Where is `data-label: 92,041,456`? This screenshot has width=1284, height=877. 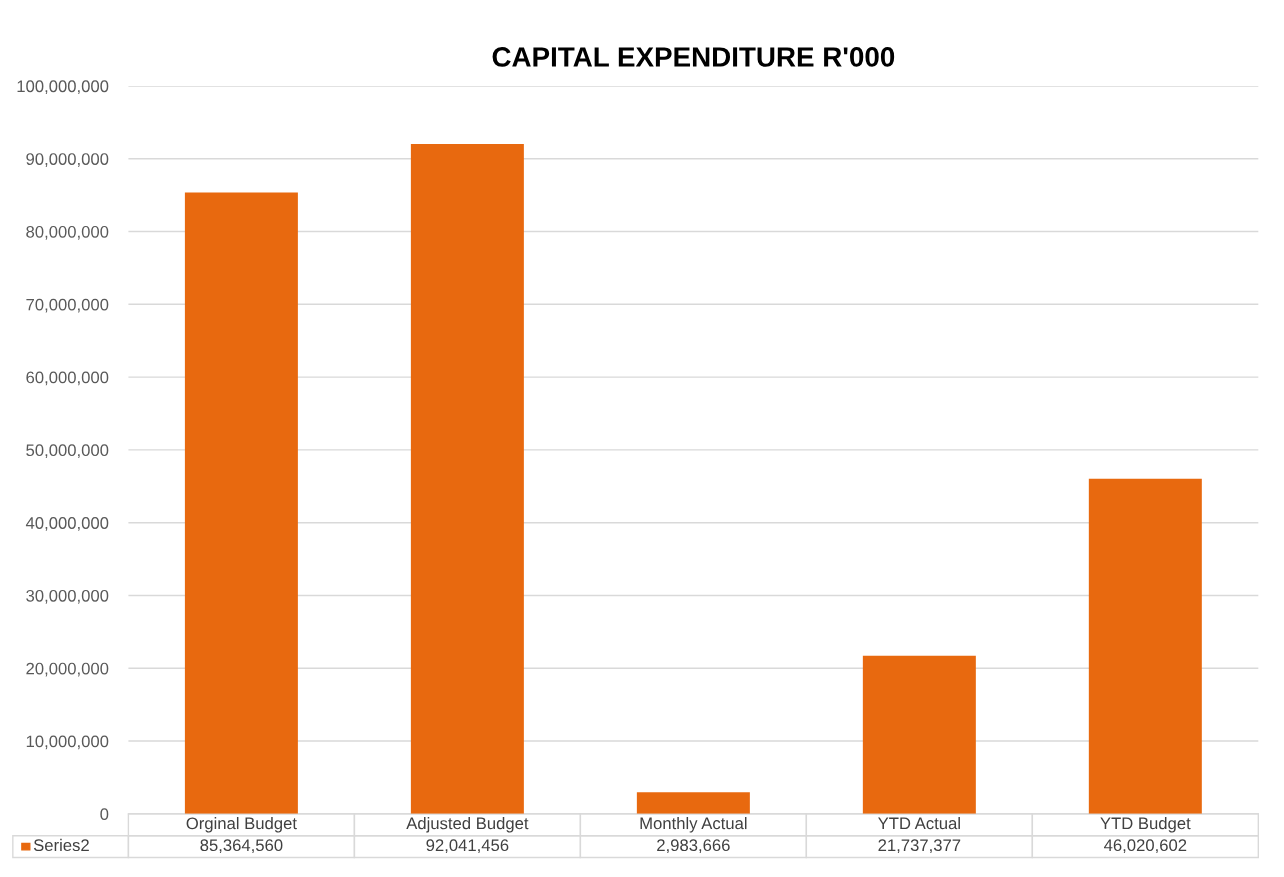
data-label: 92,041,456 is located at coordinates (467, 846).